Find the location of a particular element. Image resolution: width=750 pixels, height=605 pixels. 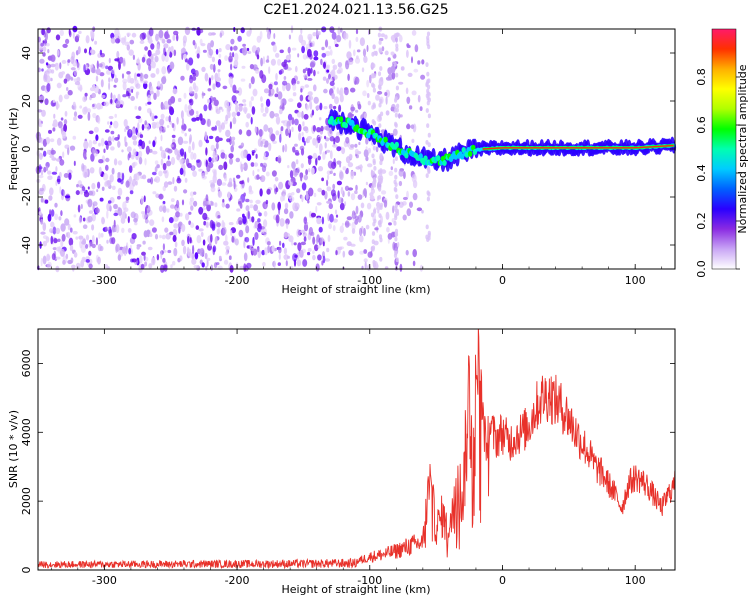

y-tick-label: 2000 is located at coordinates (26, 501).